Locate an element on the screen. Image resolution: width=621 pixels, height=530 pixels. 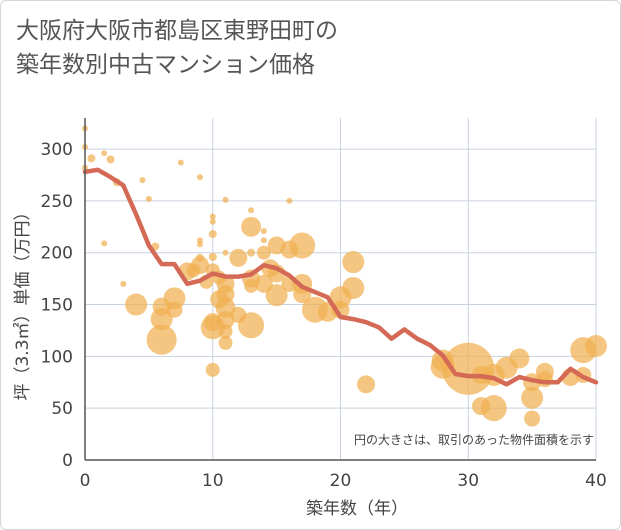
y-tick-label: 250 is located at coordinates (57, 202).